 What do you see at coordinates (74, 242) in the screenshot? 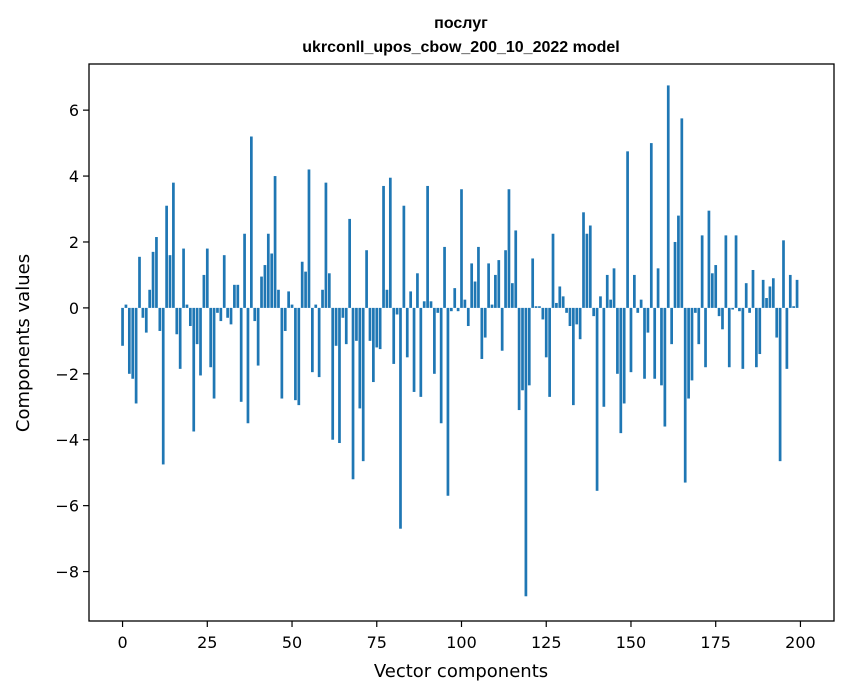
I see `y-tick-label: 2` at bounding box center [74, 242].